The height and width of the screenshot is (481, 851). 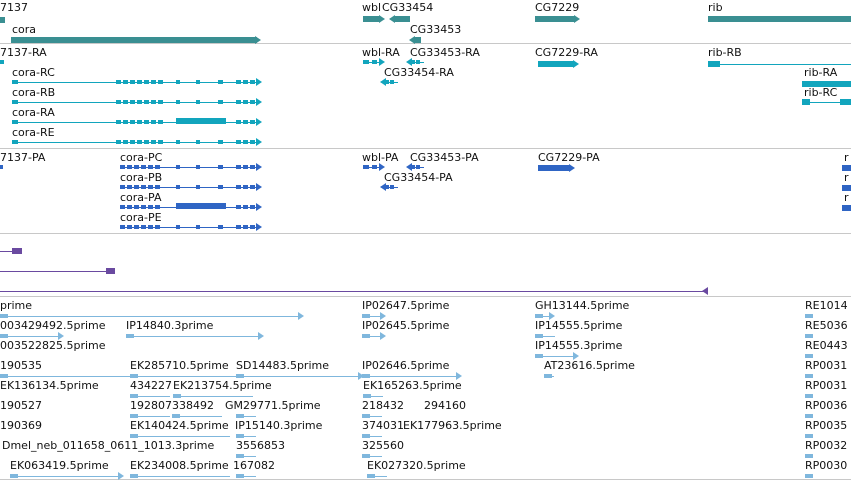 What do you see at coordinates (826, 445) in the screenshot?
I see `est-rp0032-label: RP0032` at bounding box center [826, 445].